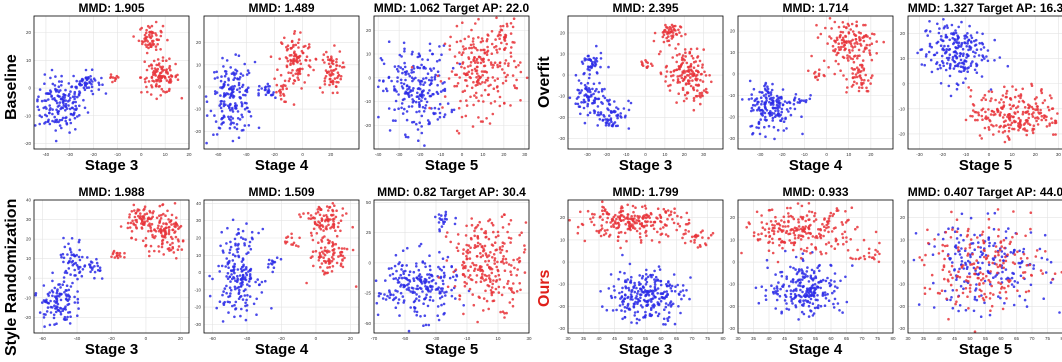 Image resolution: width=1062 pixels, height=362 pixels. I want to click on y-tick-label: 0, so click(903, 83).